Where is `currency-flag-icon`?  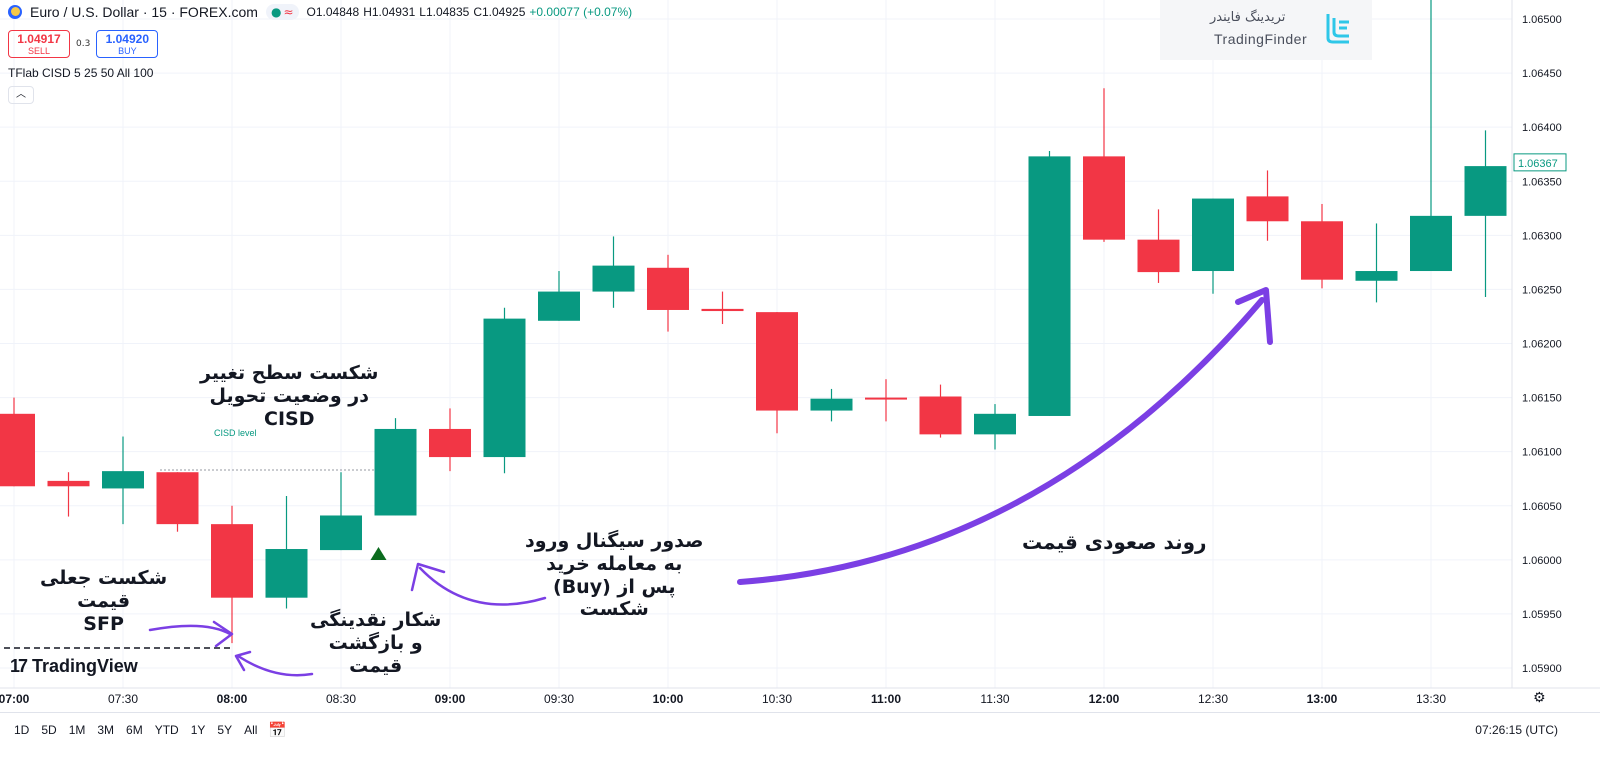
currency-flag-icon is located at coordinates (15, 12).